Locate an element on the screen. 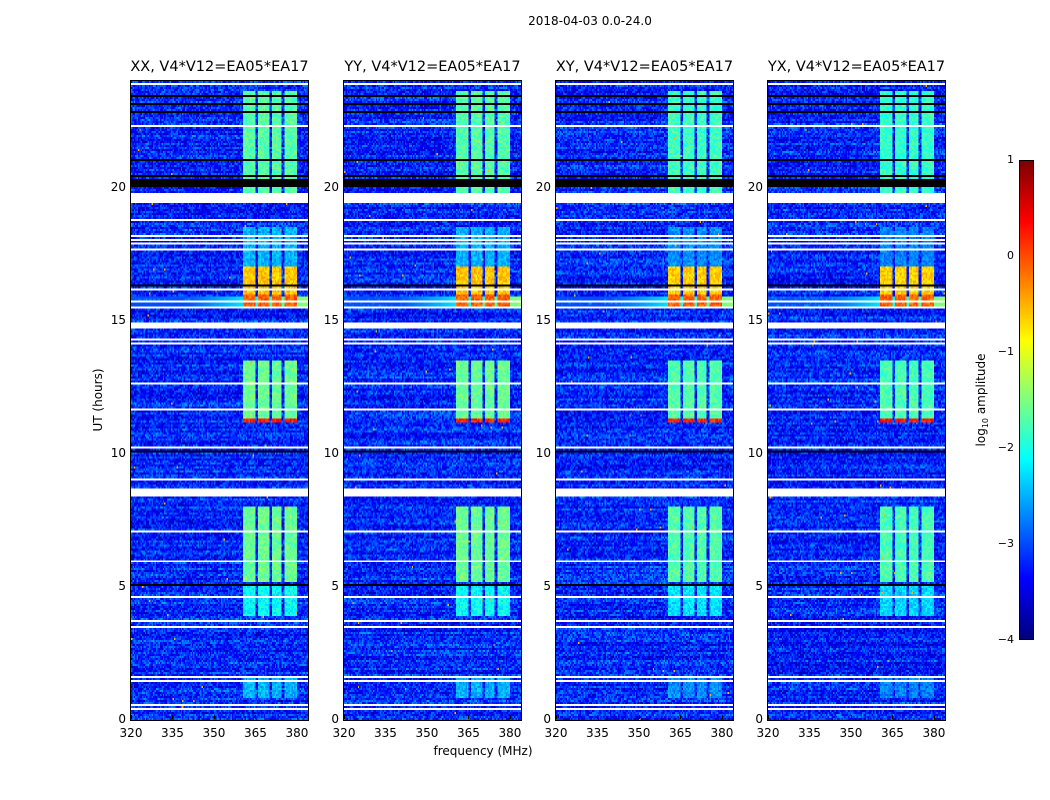 The height and width of the screenshot is (800, 1050). colorbar-tick-label: 1 is located at coordinates (1010, 159).